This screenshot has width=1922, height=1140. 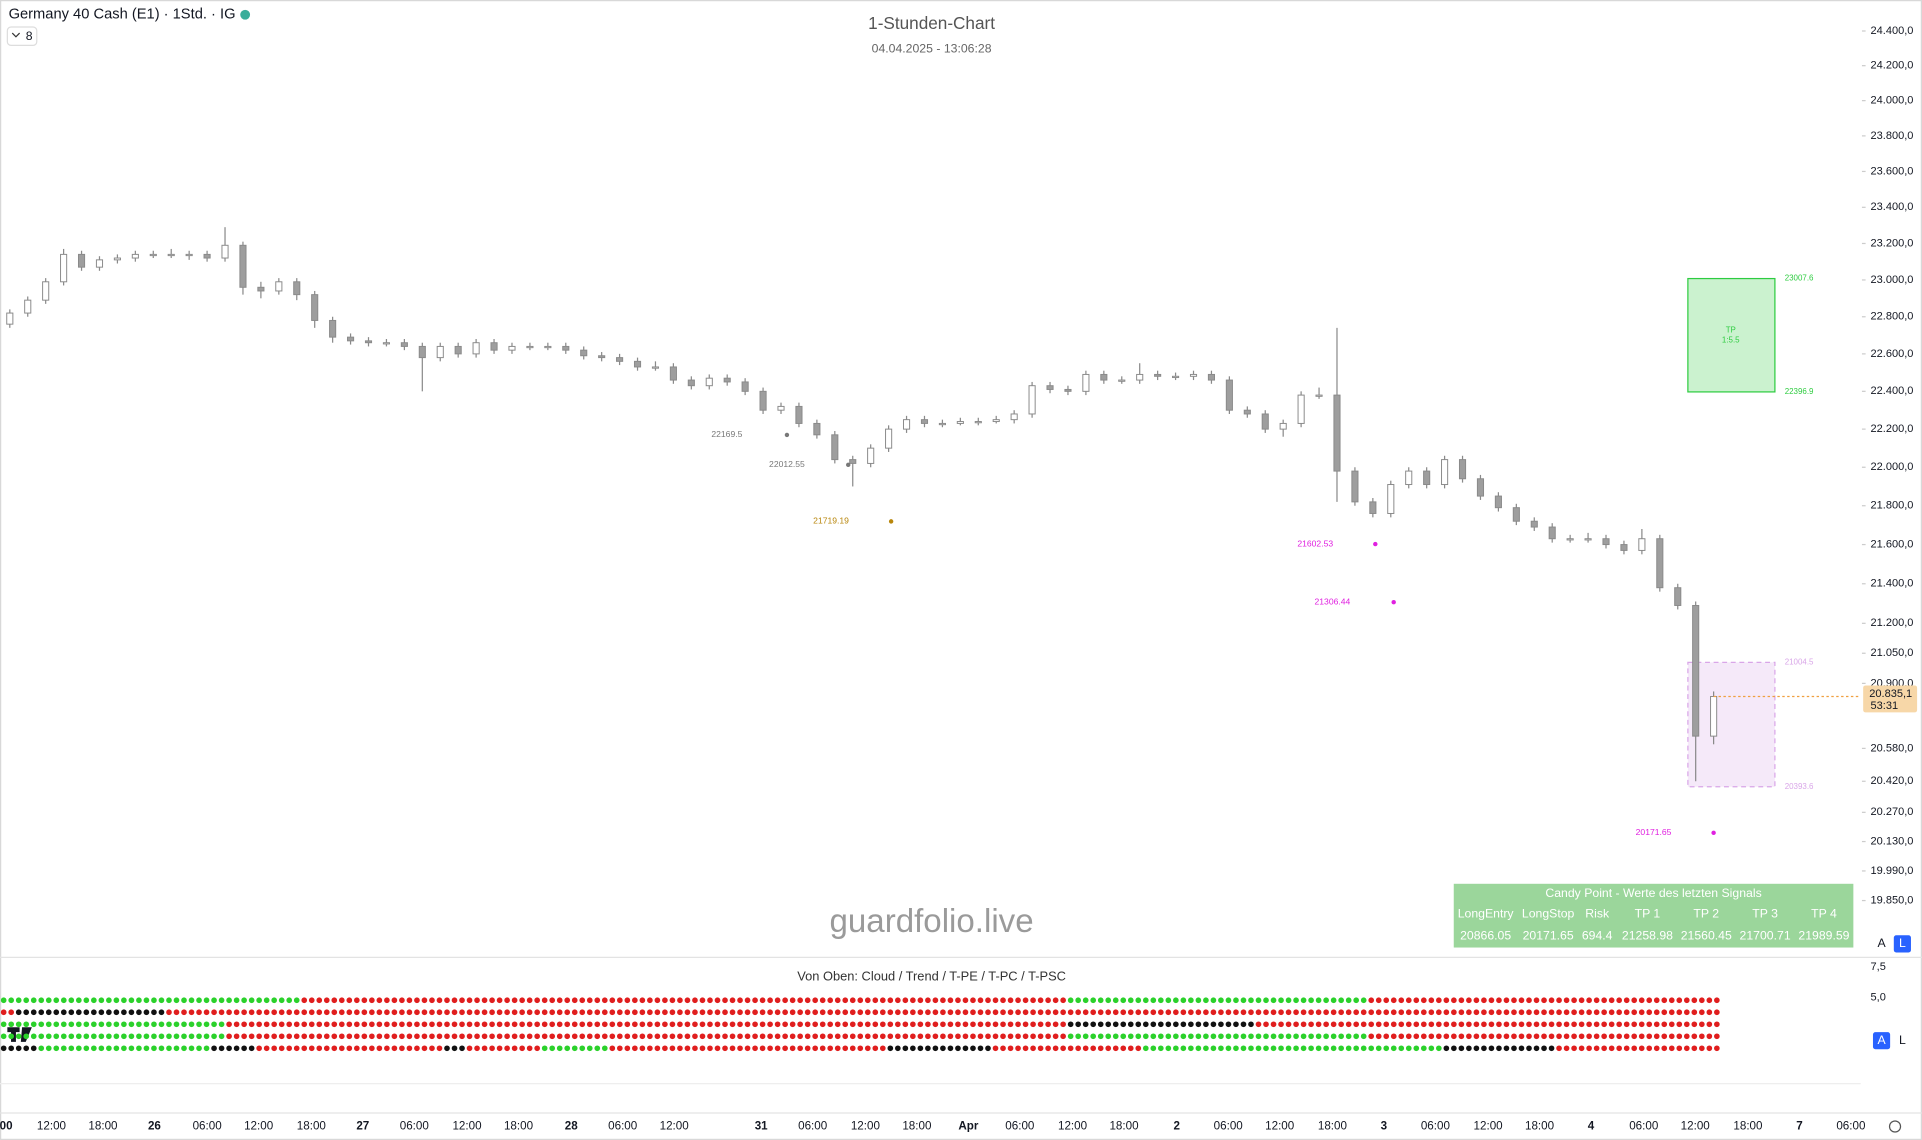 What do you see at coordinates (1851, 1126) in the screenshot?
I see `x-tick-label: 06:00` at bounding box center [1851, 1126].